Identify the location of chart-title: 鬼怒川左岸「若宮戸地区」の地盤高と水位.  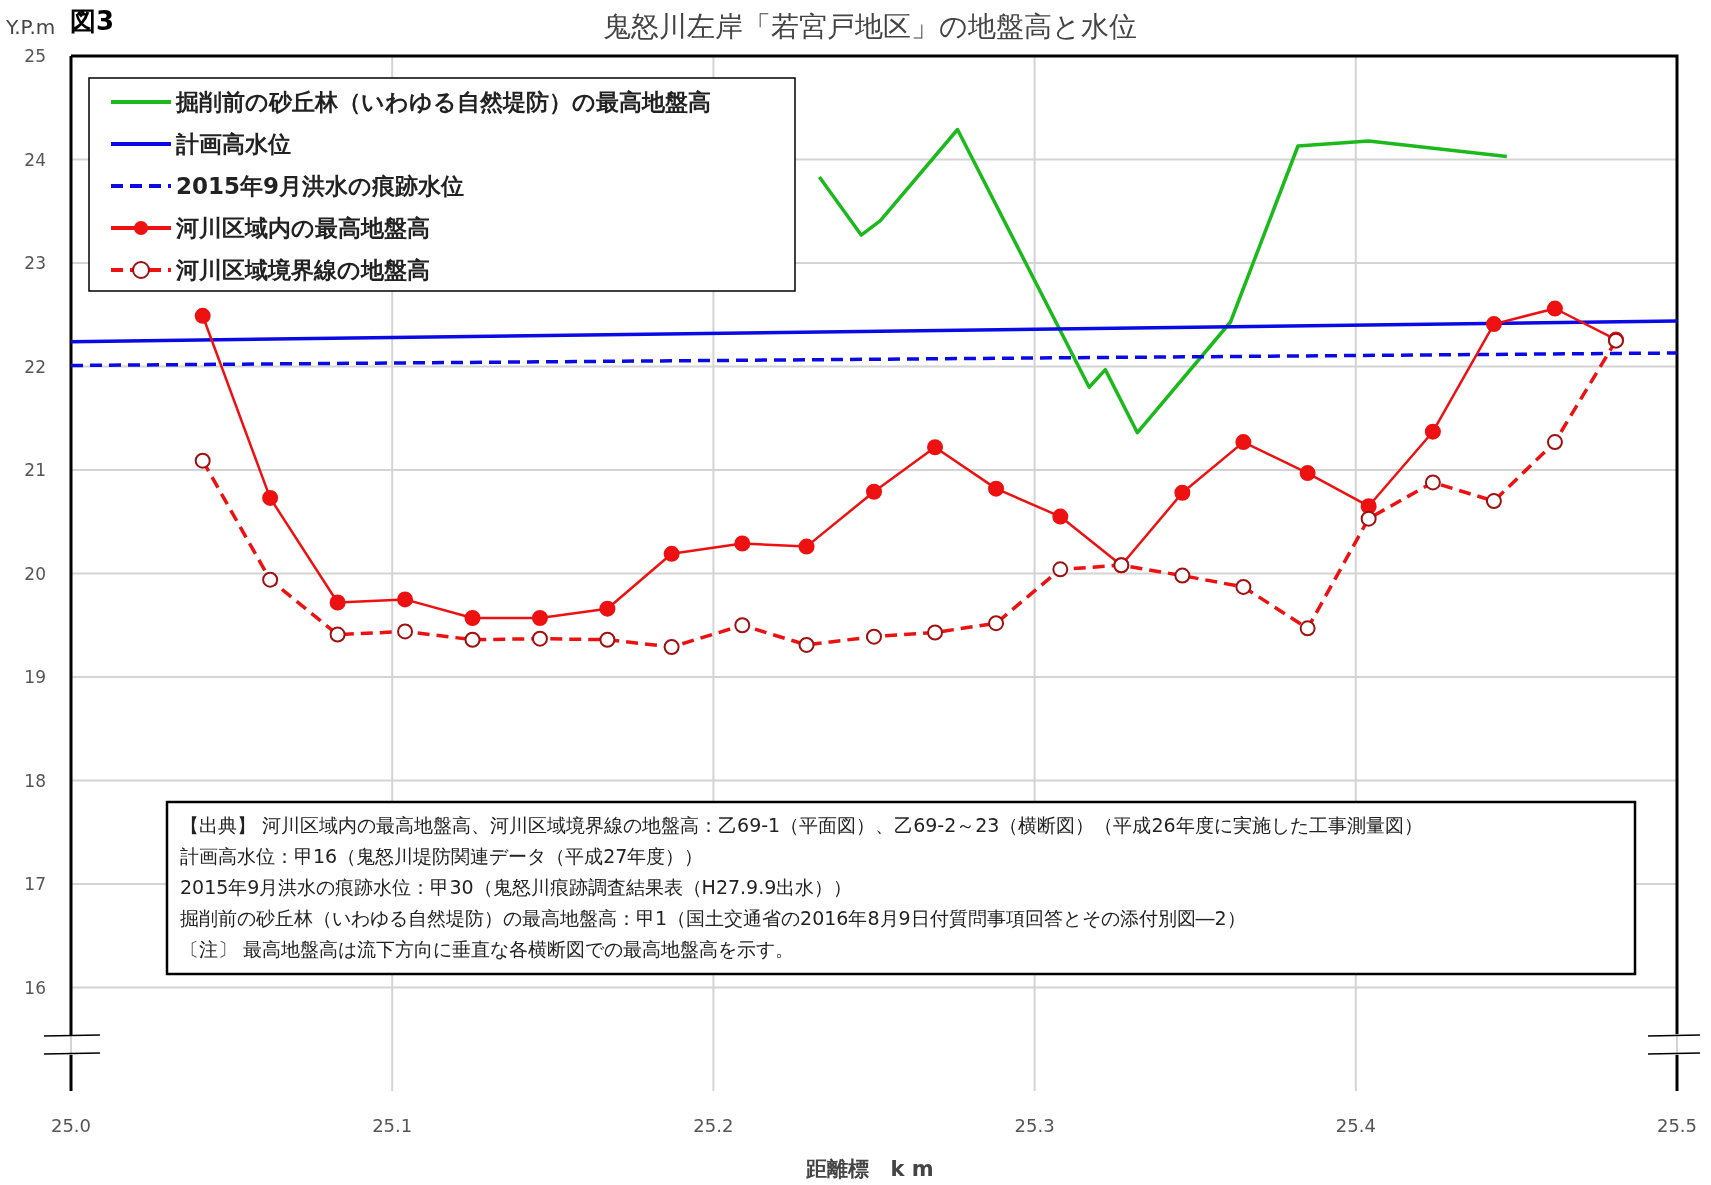
(870, 26).